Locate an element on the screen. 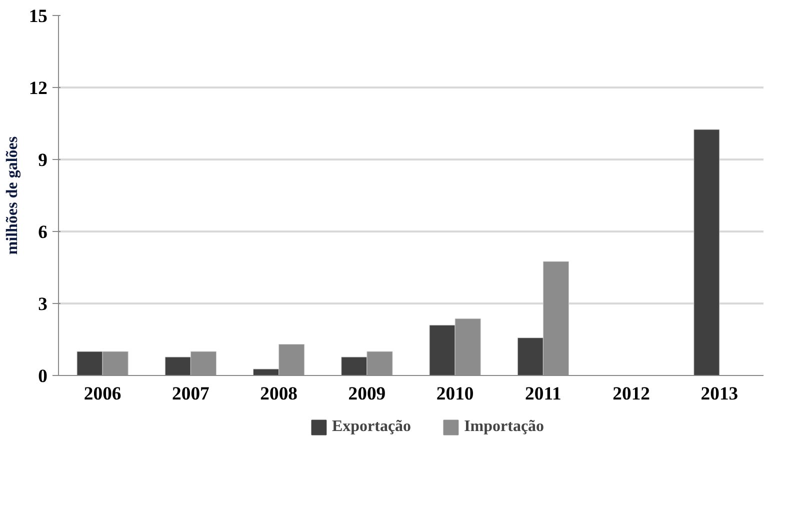  y-tick-label: 6 is located at coordinates (43, 232).